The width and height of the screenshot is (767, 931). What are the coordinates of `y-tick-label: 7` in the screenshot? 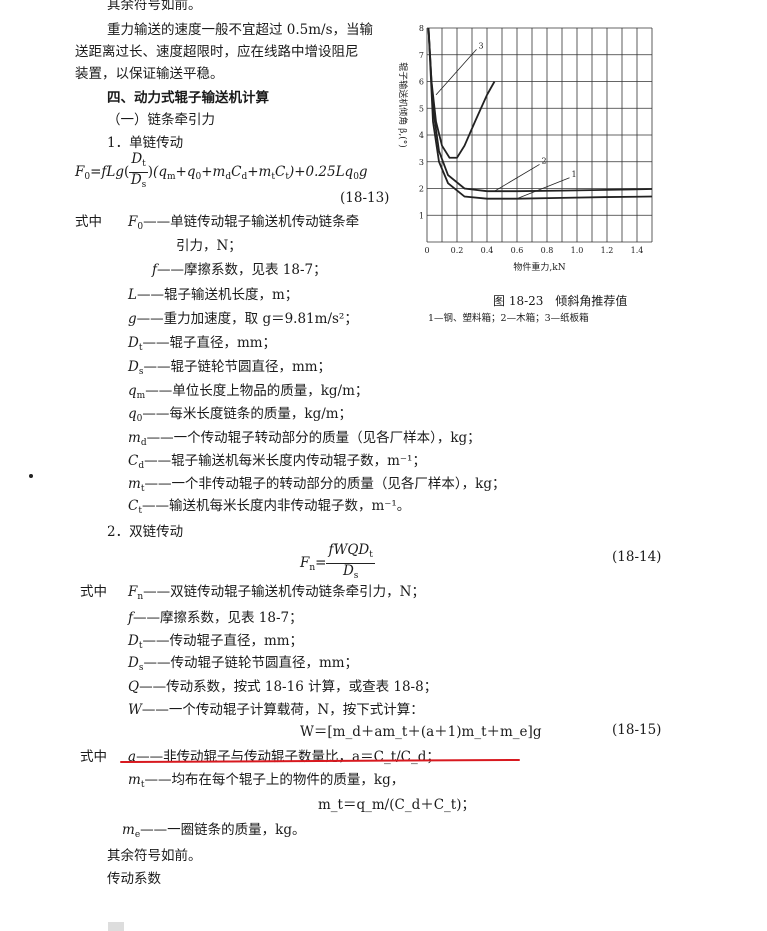 It's located at (421, 55).